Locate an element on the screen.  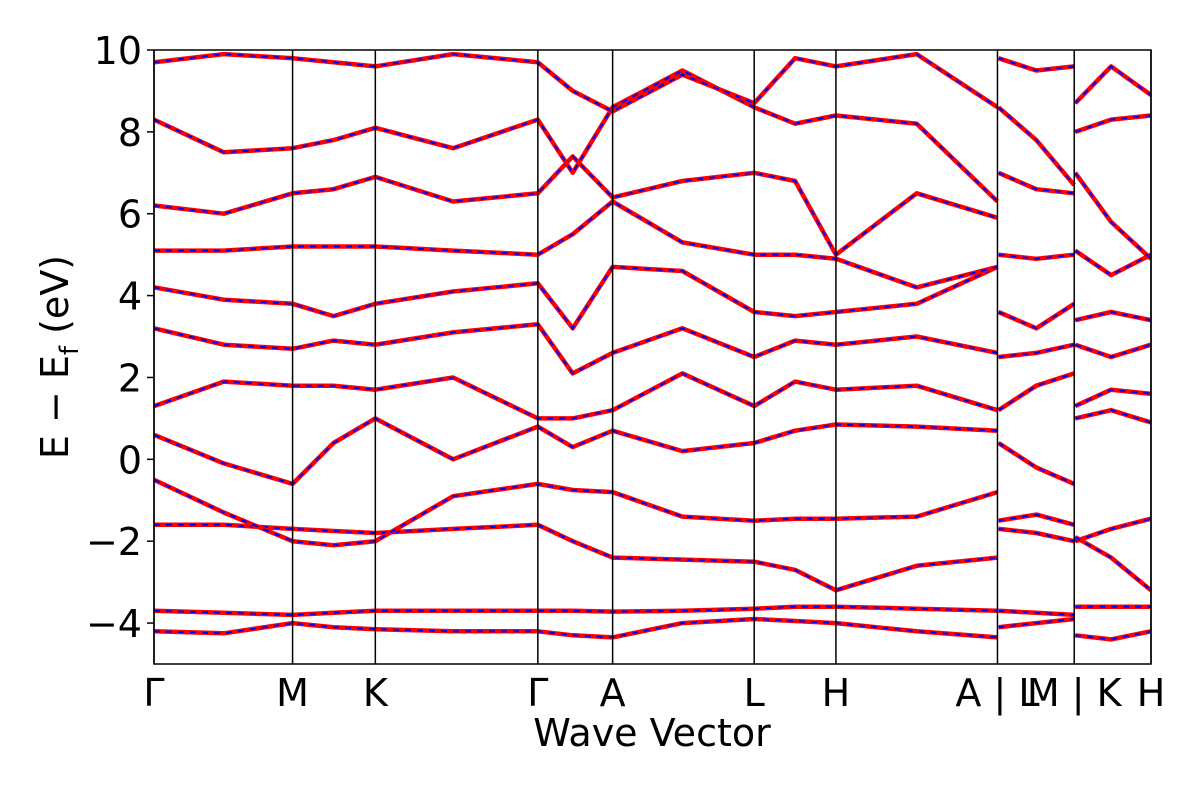
y-tick-label: −2 is located at coordinates (114, 542).